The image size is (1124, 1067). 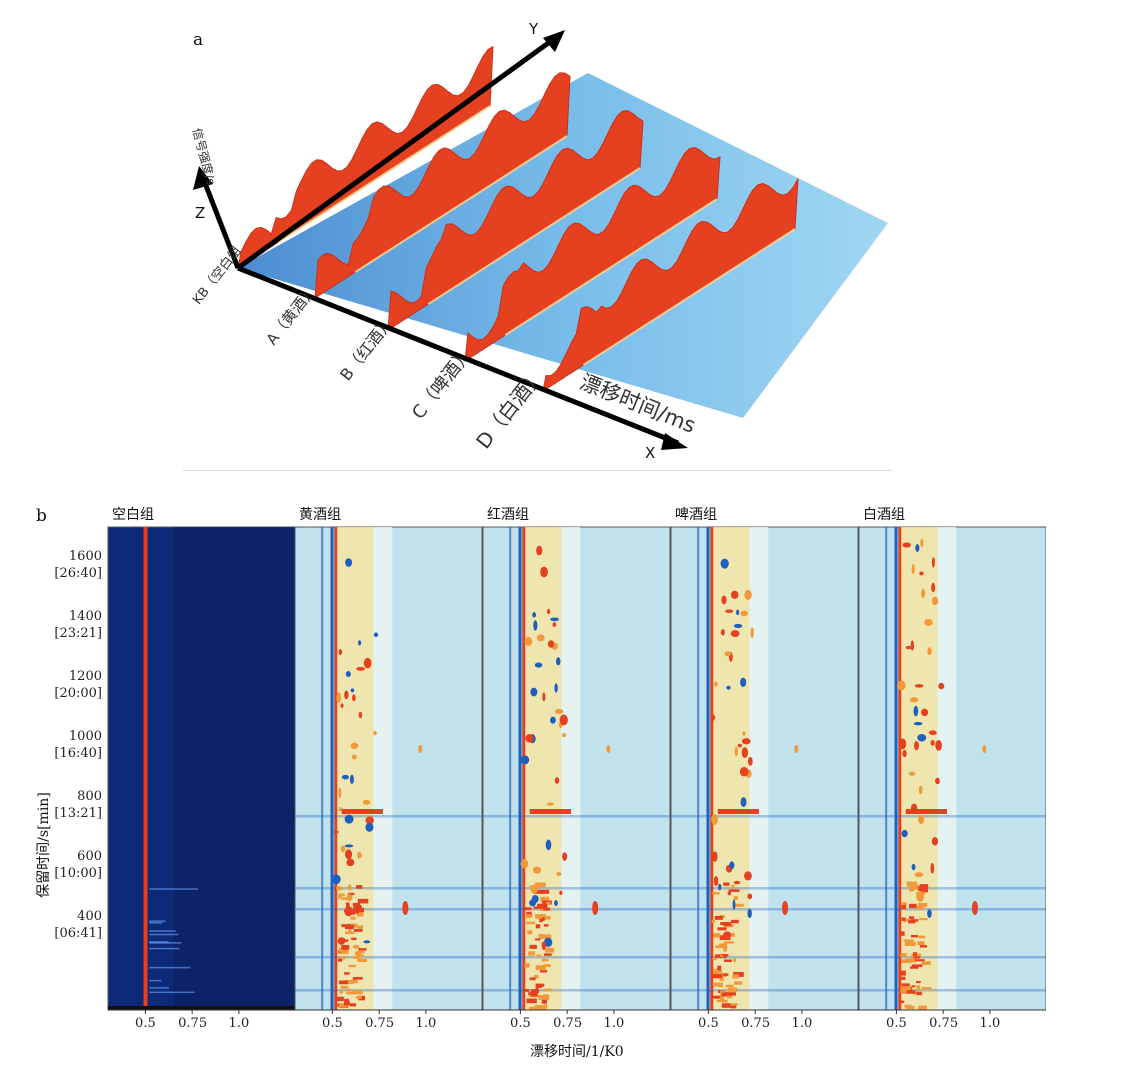 What do you see at coordinates (896, 1023) in the screenshot?
I see `x-tick-4-0: 0.5` at bounding box center [896, 1023].